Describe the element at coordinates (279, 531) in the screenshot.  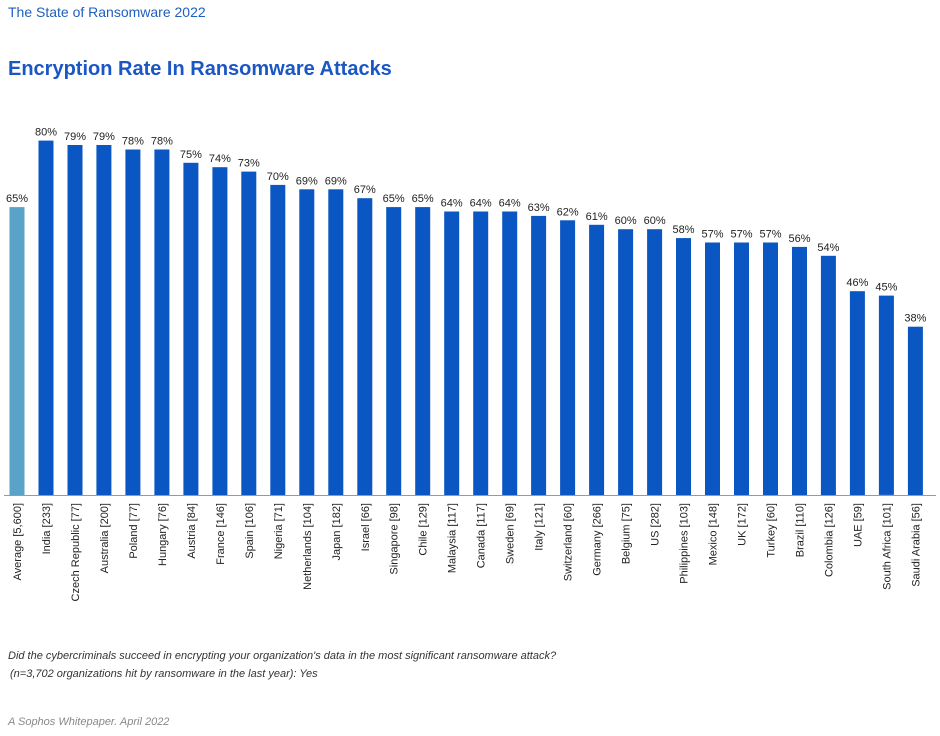
I see `category-label: Nigeria [71]` at that location.